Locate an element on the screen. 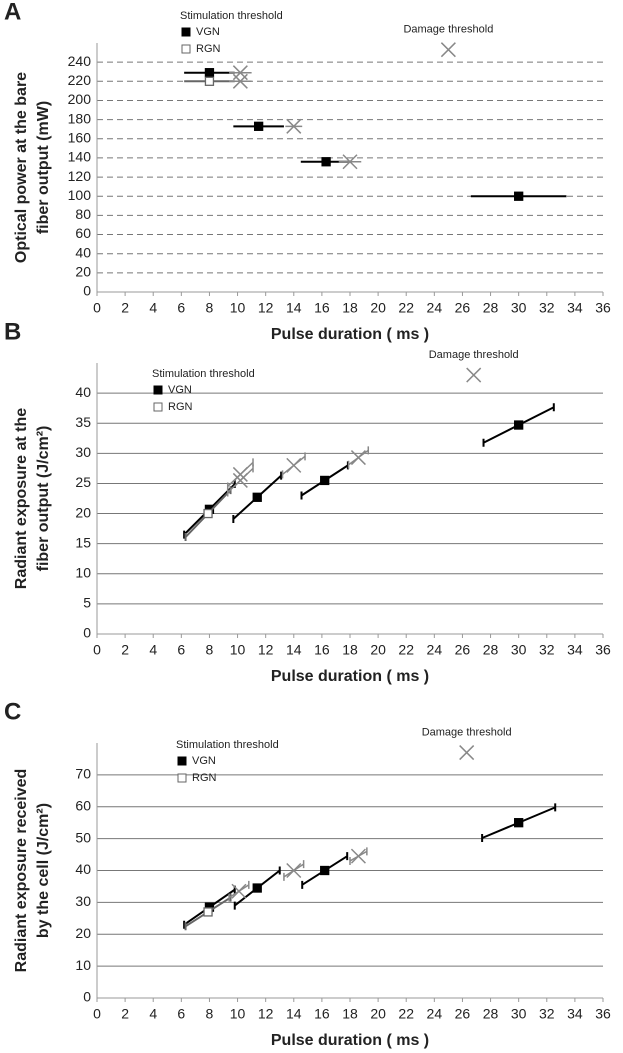 The height and width of the screenshot is (1053, 623). x-tick-label: 30 is located at coordinates (519, 1014).